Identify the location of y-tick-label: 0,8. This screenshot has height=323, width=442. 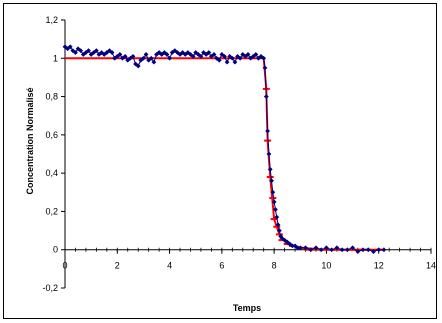
(51, 97).